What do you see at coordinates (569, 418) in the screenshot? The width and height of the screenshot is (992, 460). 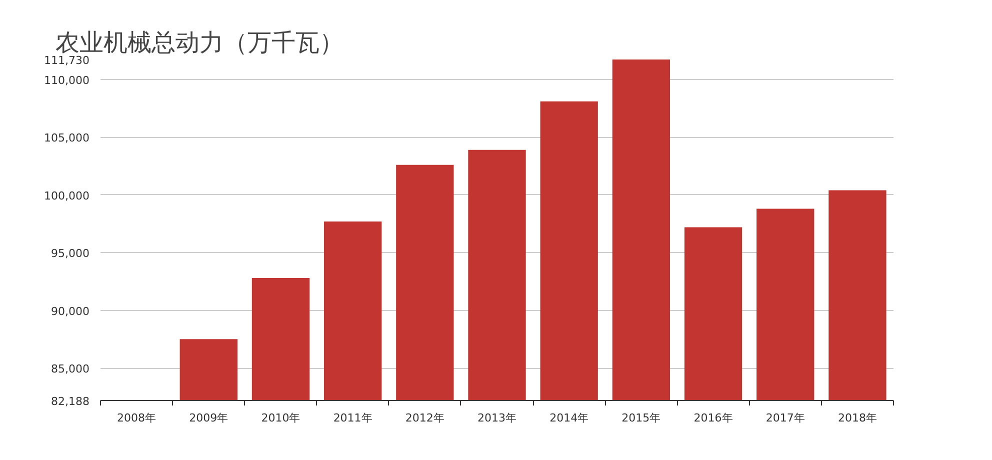 I see `x-tick-label: 2014年` at bounding box center [569, 418].